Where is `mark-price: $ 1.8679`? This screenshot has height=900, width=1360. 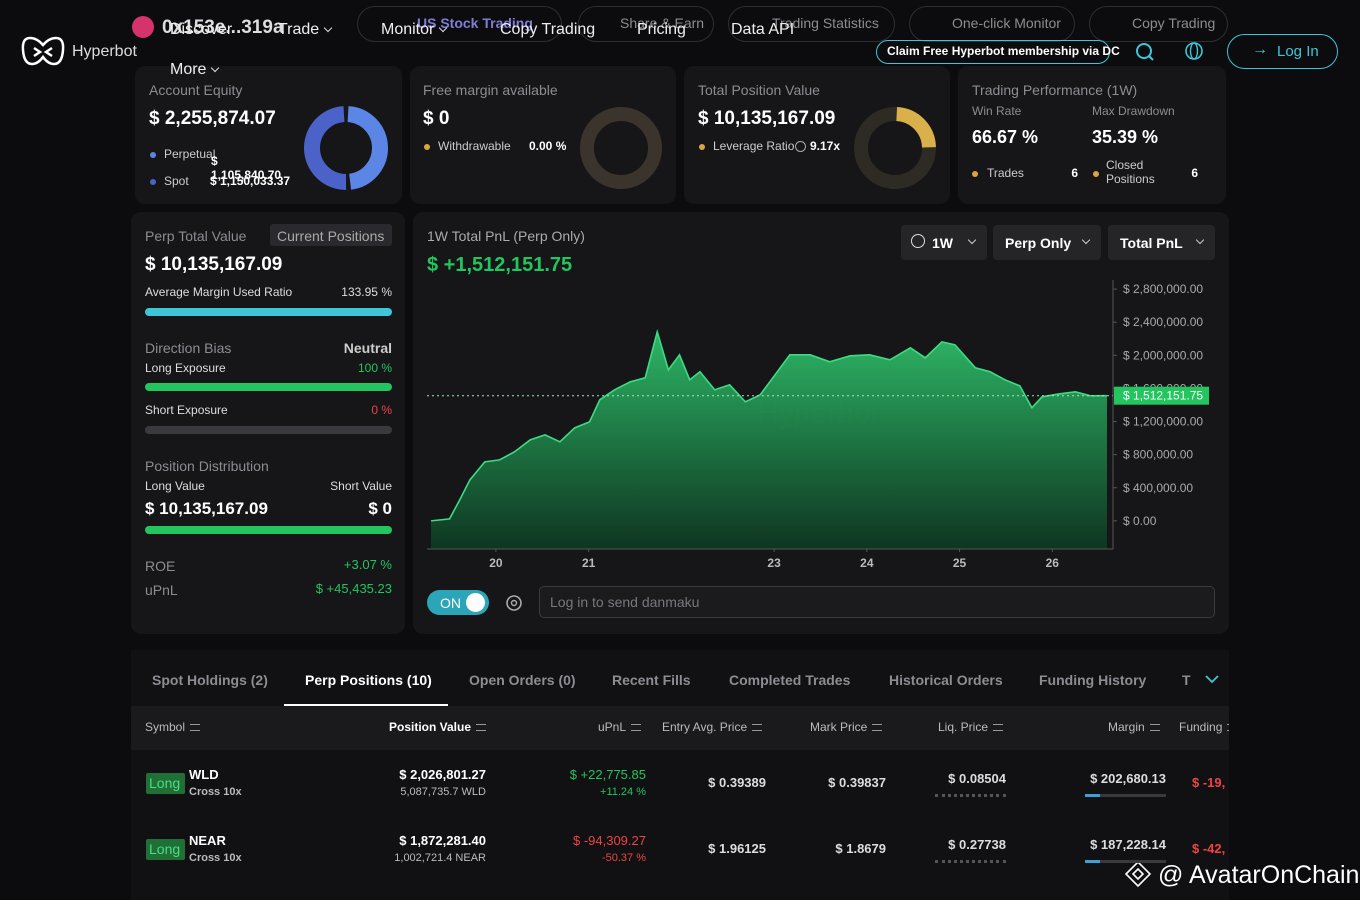
mark-price: $ 1.8679 is located at coordinates (860, 848).